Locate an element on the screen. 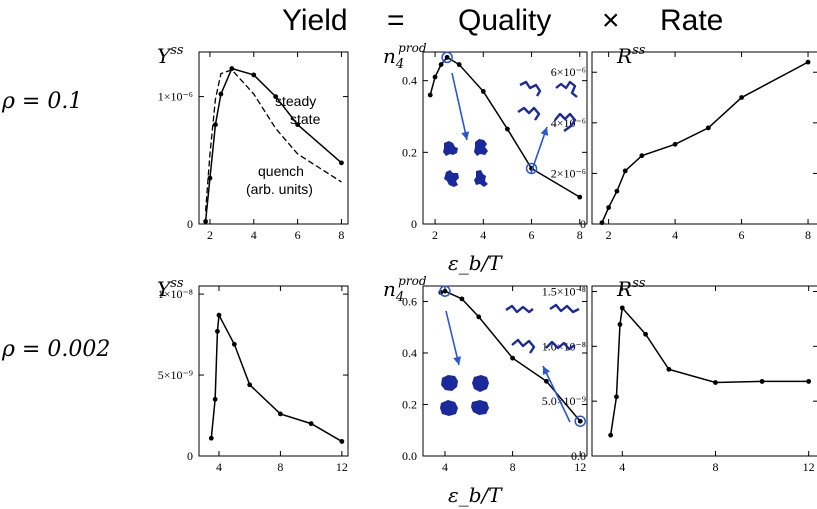  arrow-compact-bottom-head is located at coordinates (457, 360).